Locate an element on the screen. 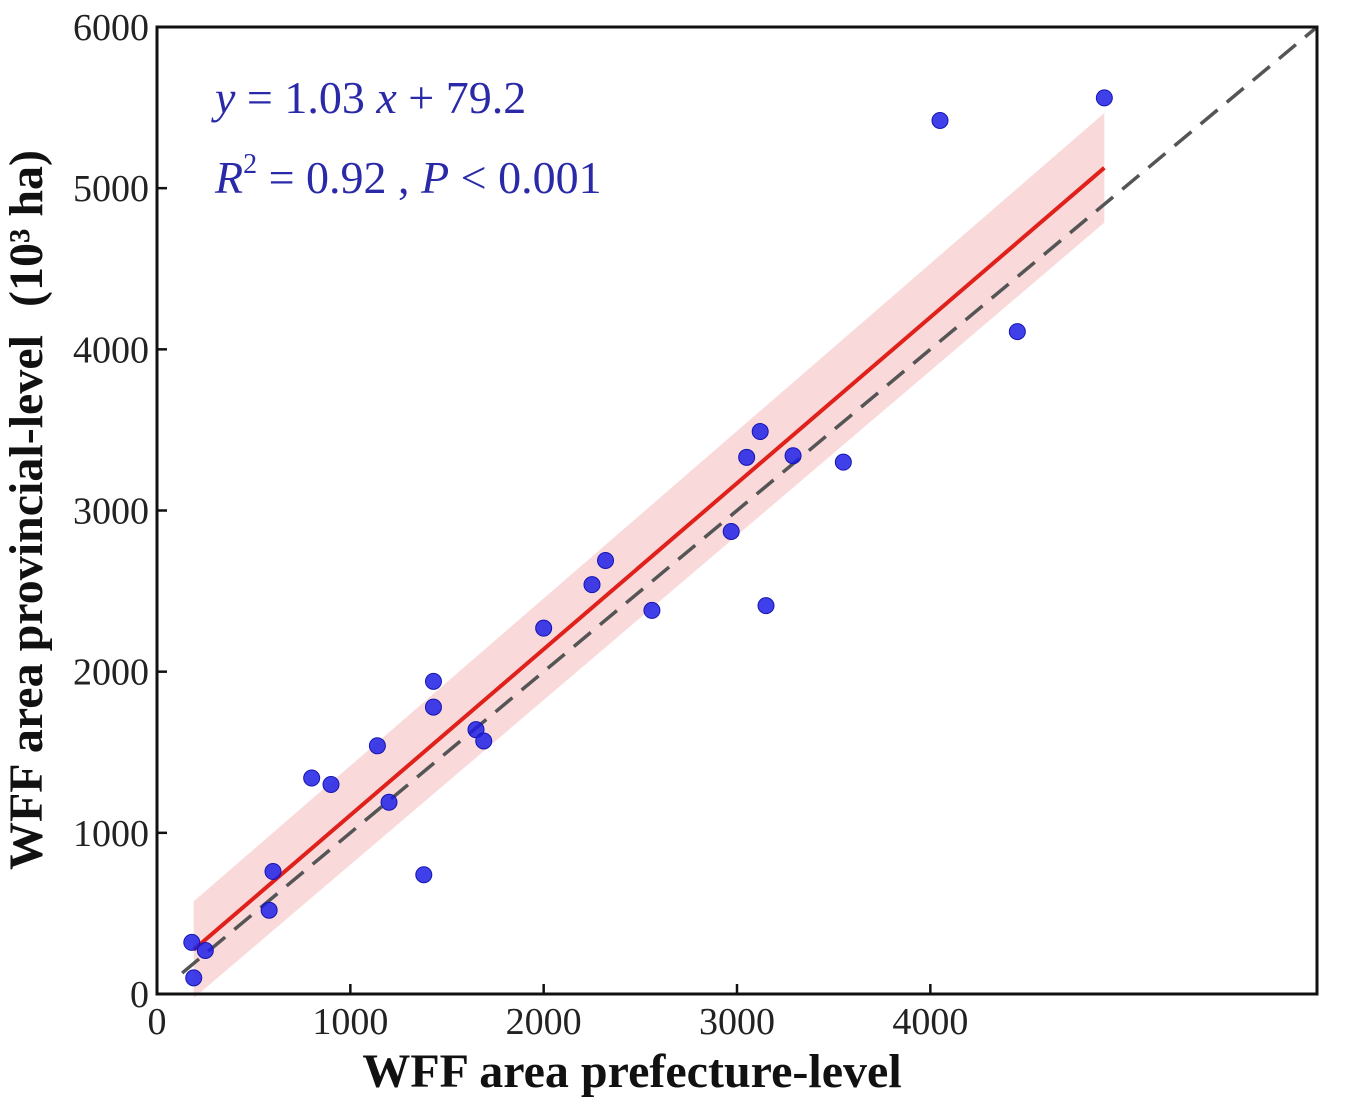  equation-middle: = 1.03 is located at coordinates (305, 97).